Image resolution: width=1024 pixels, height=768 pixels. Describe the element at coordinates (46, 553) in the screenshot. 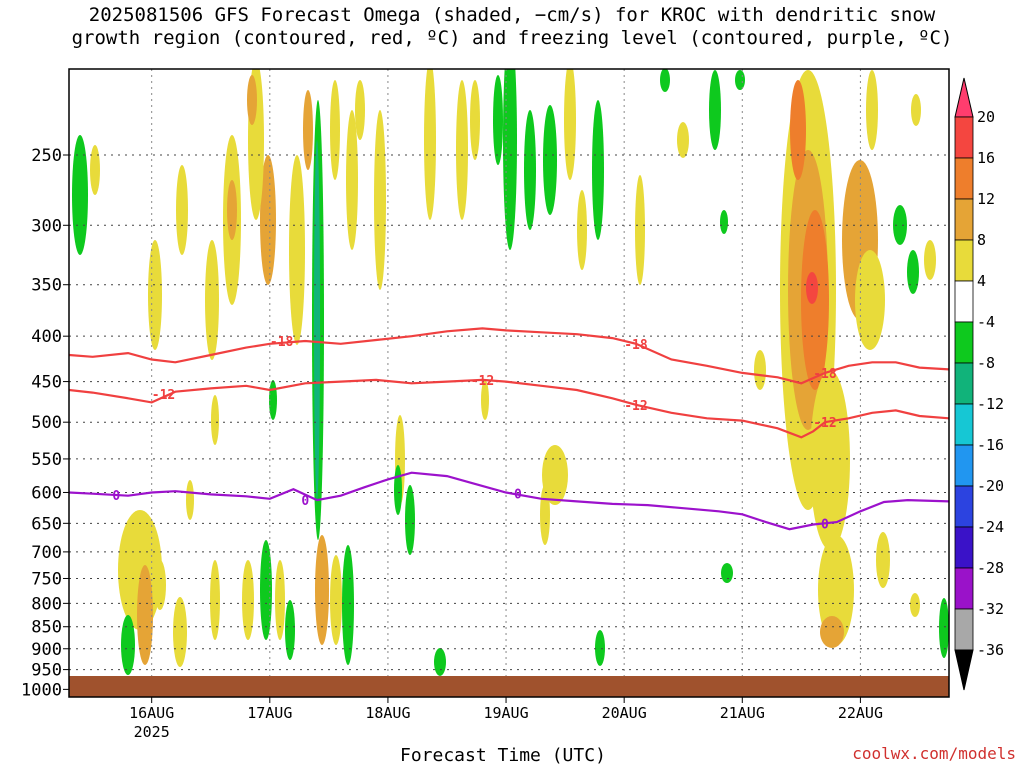

I see `y-tick-label: 700` at that location.